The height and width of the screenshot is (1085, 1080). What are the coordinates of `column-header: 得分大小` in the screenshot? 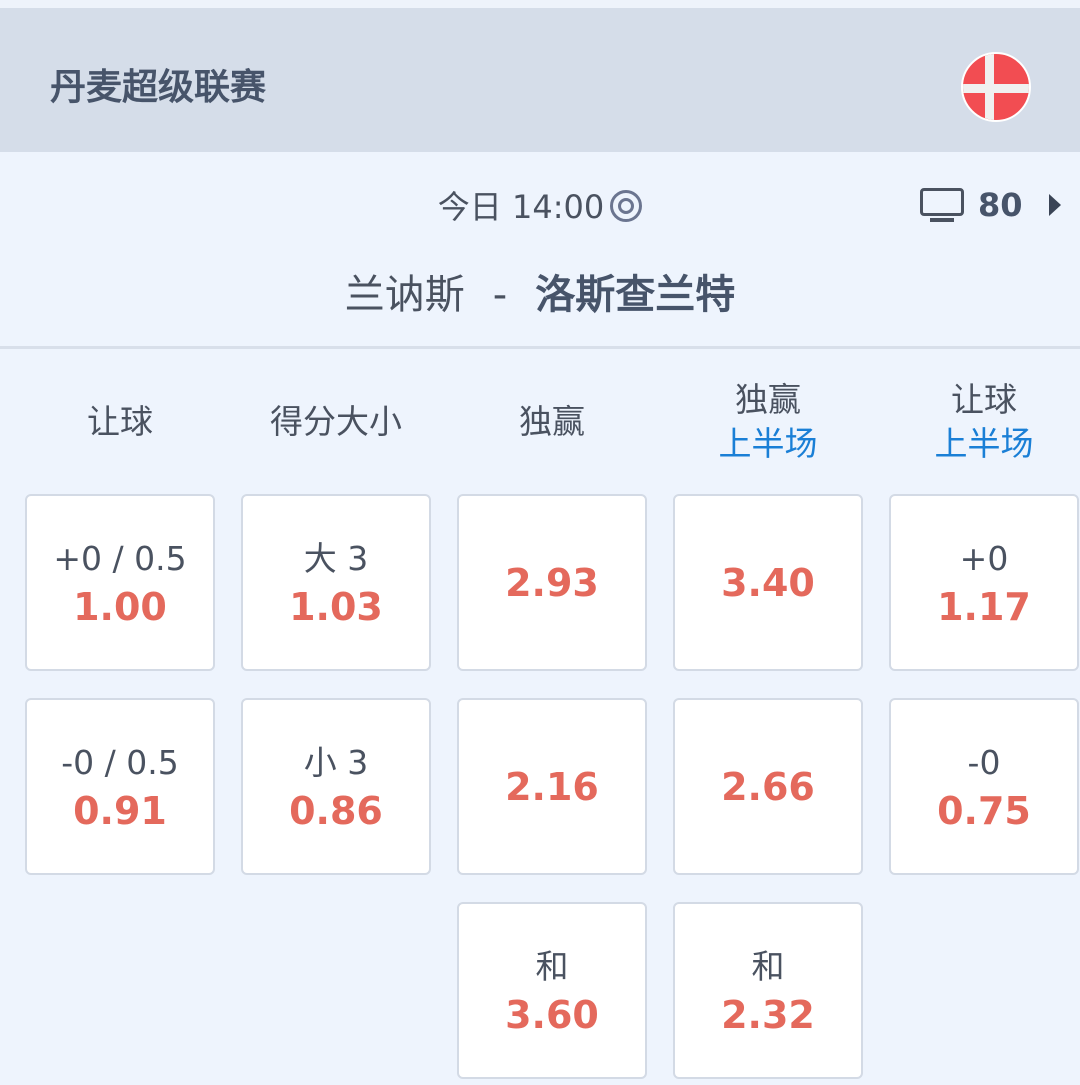 It's located at (336, 422).